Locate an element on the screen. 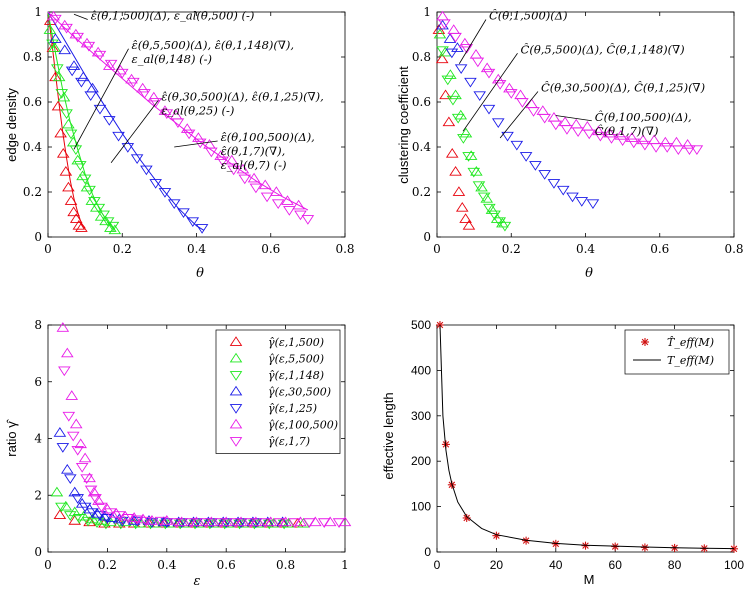 The image size is (747, 590). legend-label: γ̂(ε,100,500) is located at coordinates (303, 425).